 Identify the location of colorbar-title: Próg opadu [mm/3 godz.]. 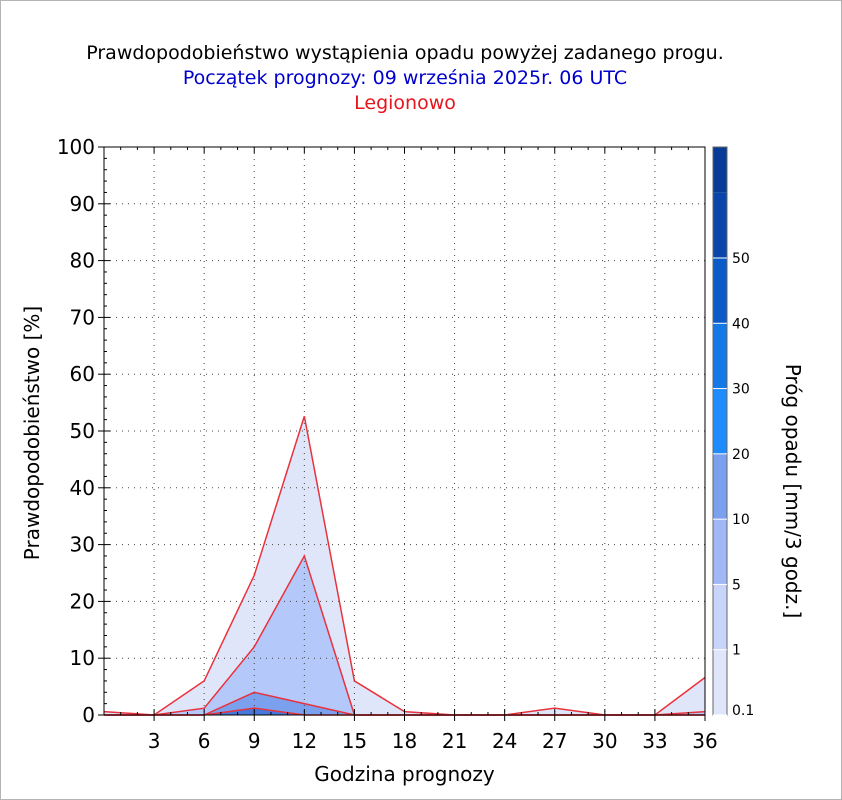
(793, 491).